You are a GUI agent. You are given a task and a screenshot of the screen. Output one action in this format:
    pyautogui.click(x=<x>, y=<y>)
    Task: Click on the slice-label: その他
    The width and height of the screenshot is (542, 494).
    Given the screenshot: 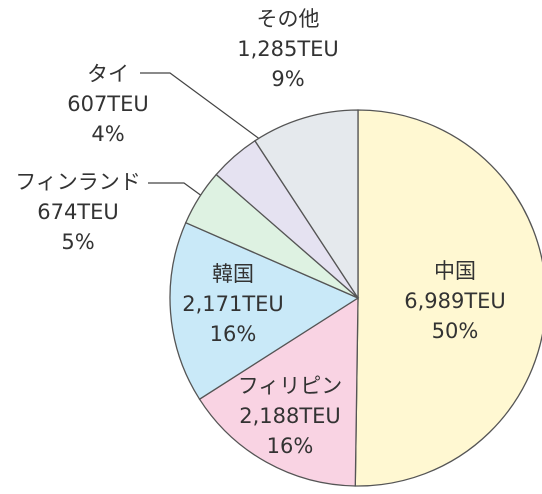 What is the action you would take?
    pyautogui.click(x=288, y=19)
    